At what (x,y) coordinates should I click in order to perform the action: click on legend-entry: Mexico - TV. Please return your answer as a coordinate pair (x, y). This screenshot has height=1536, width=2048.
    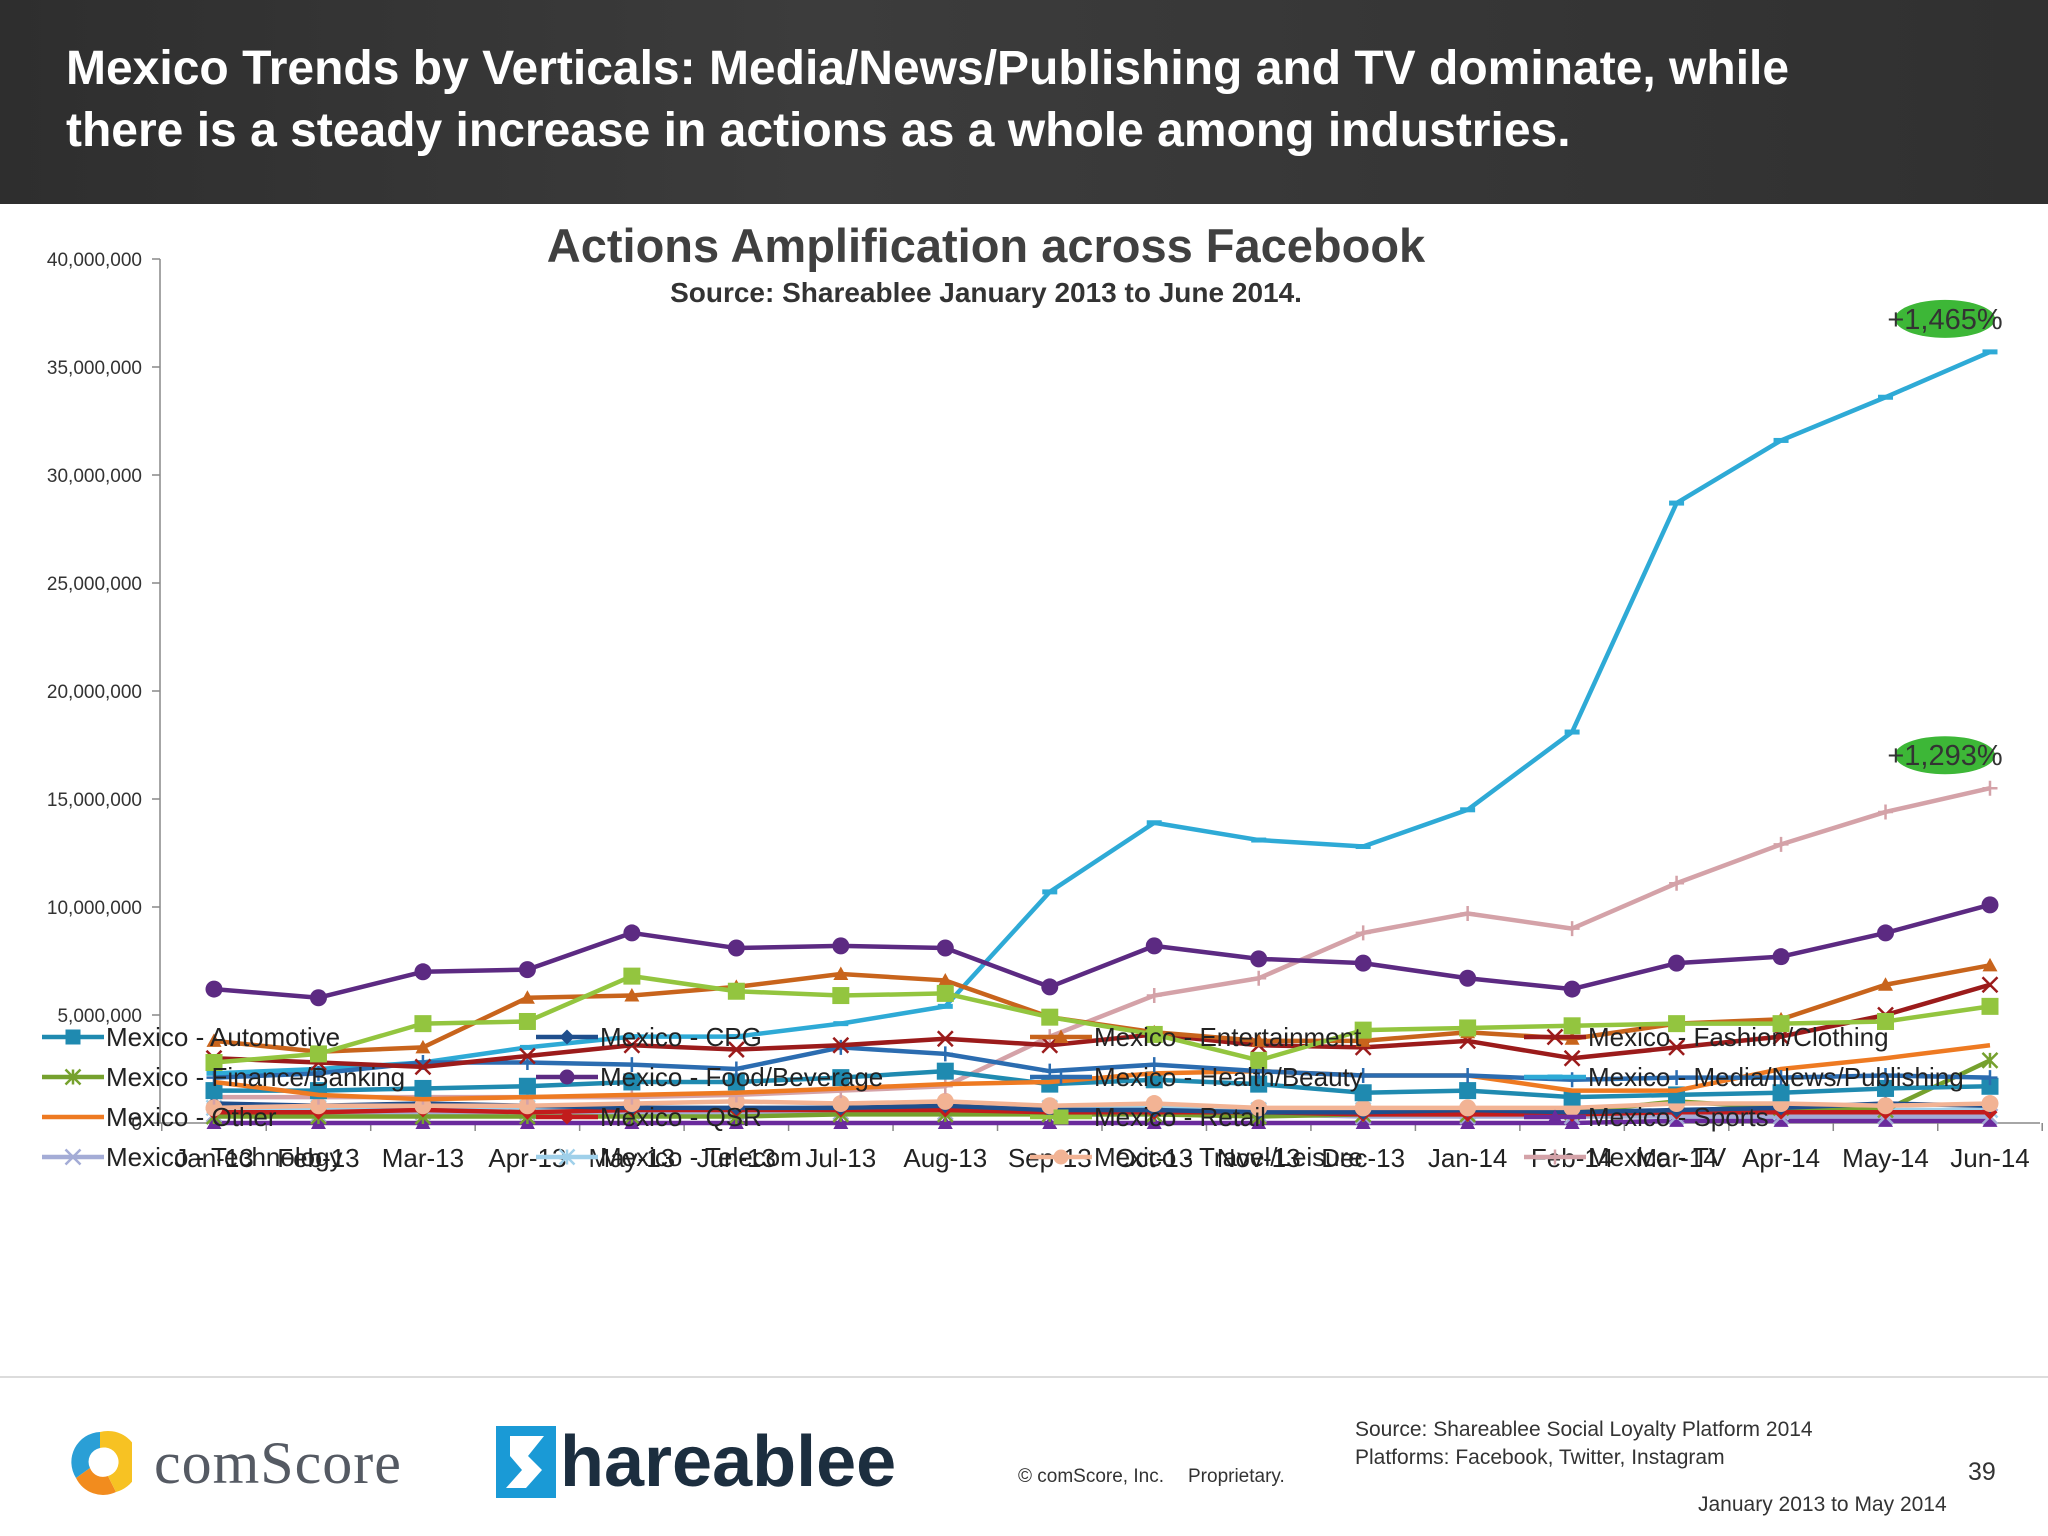
    Looking at the image, I should click on (1625, 1157).